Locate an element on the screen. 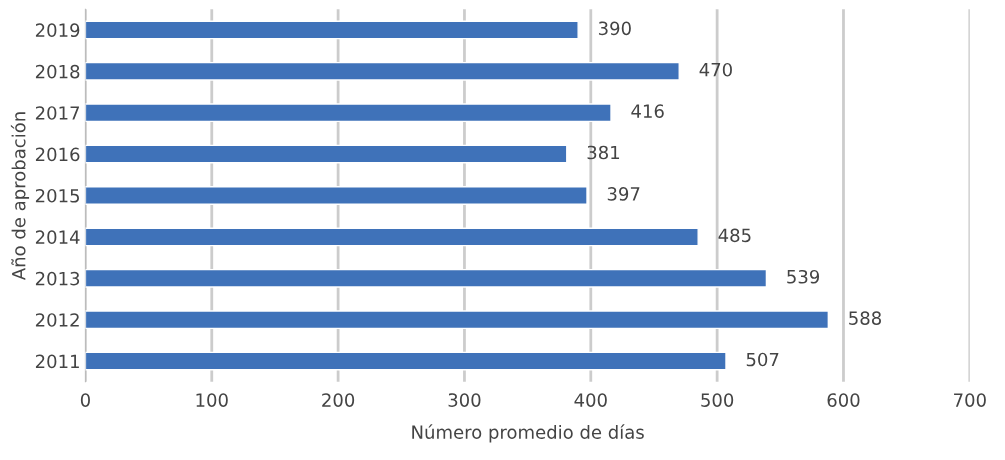 The width and height of the screenshot is (1005, 460). data-label: 588 is located at coordinates (865, 318).